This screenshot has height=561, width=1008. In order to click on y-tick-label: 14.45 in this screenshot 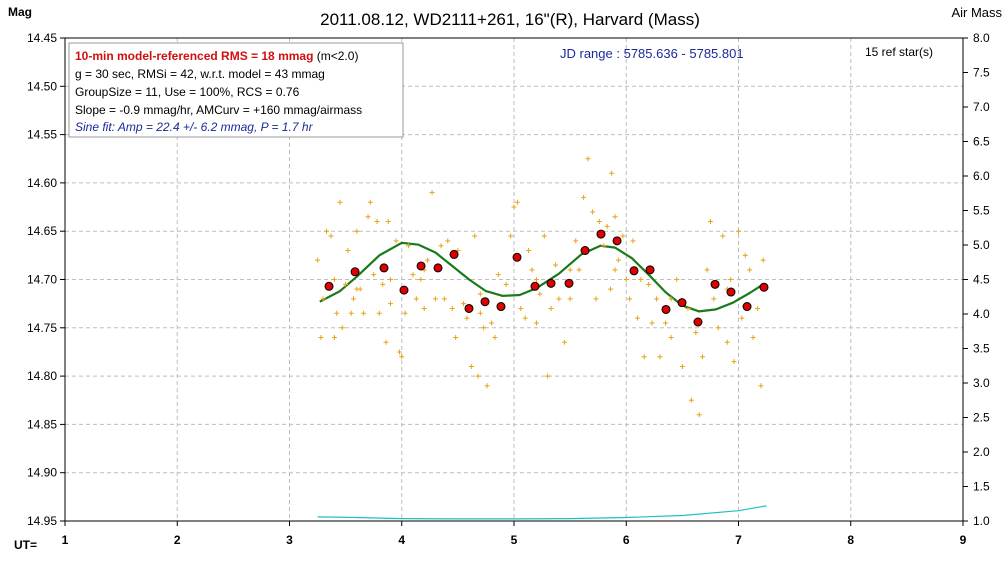, I will do `click(42, 38)`.